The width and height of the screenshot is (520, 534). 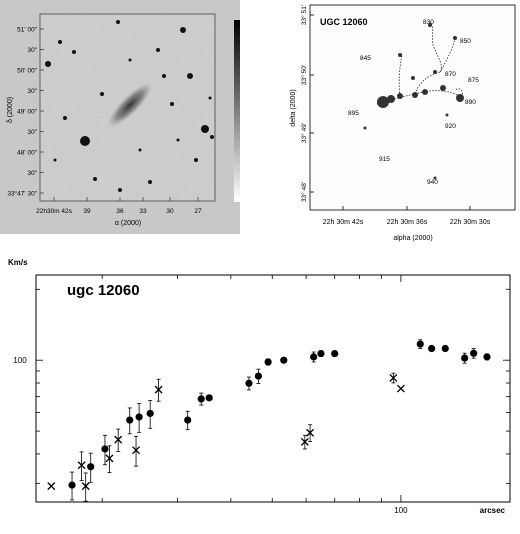 I want to click on galaxy-ugc12060, so click(x=130, y=105).